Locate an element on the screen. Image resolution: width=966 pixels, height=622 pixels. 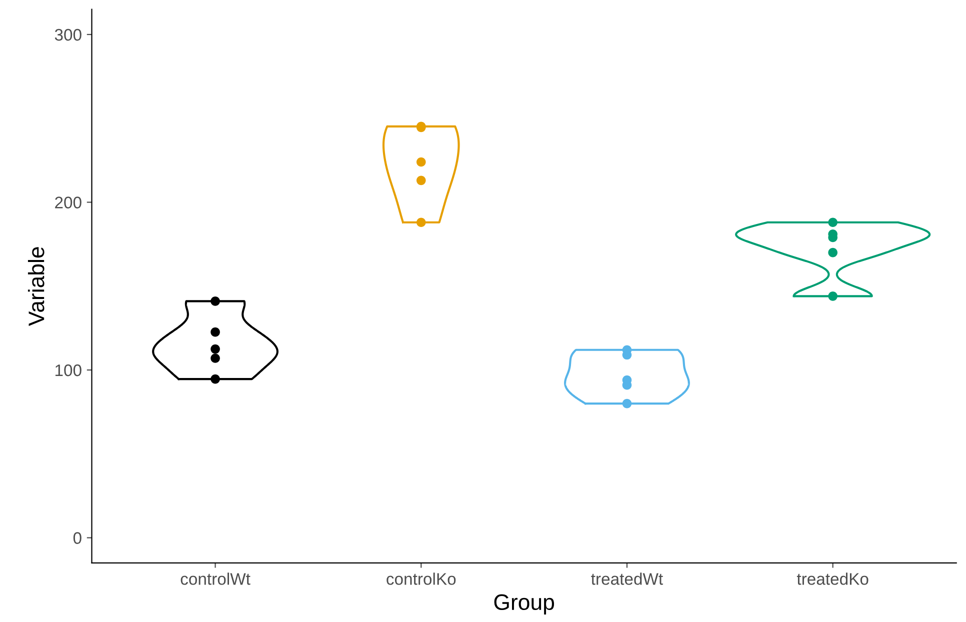
x-tick-label: controlWt is located at coordinates (215, 578).